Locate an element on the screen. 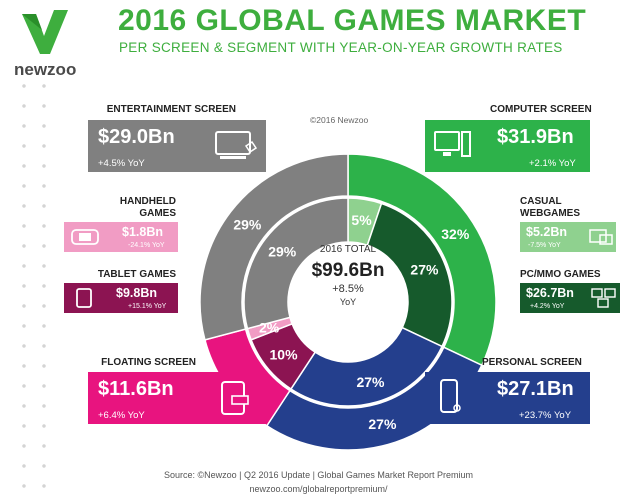 Image resolution: width=637 pixels, height=504 pixels. brand-name: newzoo is located at coordinates (45, 69).